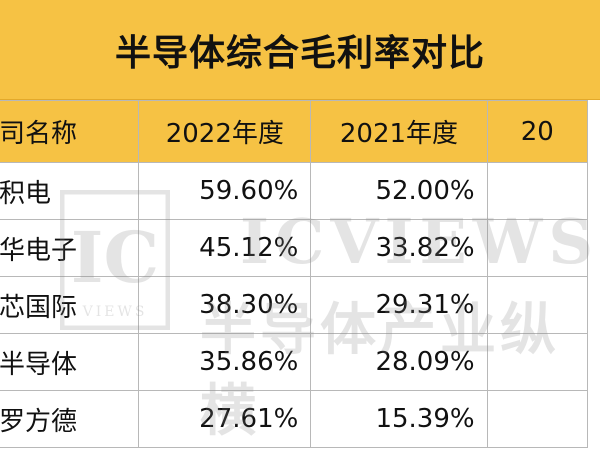 This screenshot has height=450, width=600. I want to click on margin-2022-cell: 35.86%, so click(225, 362).